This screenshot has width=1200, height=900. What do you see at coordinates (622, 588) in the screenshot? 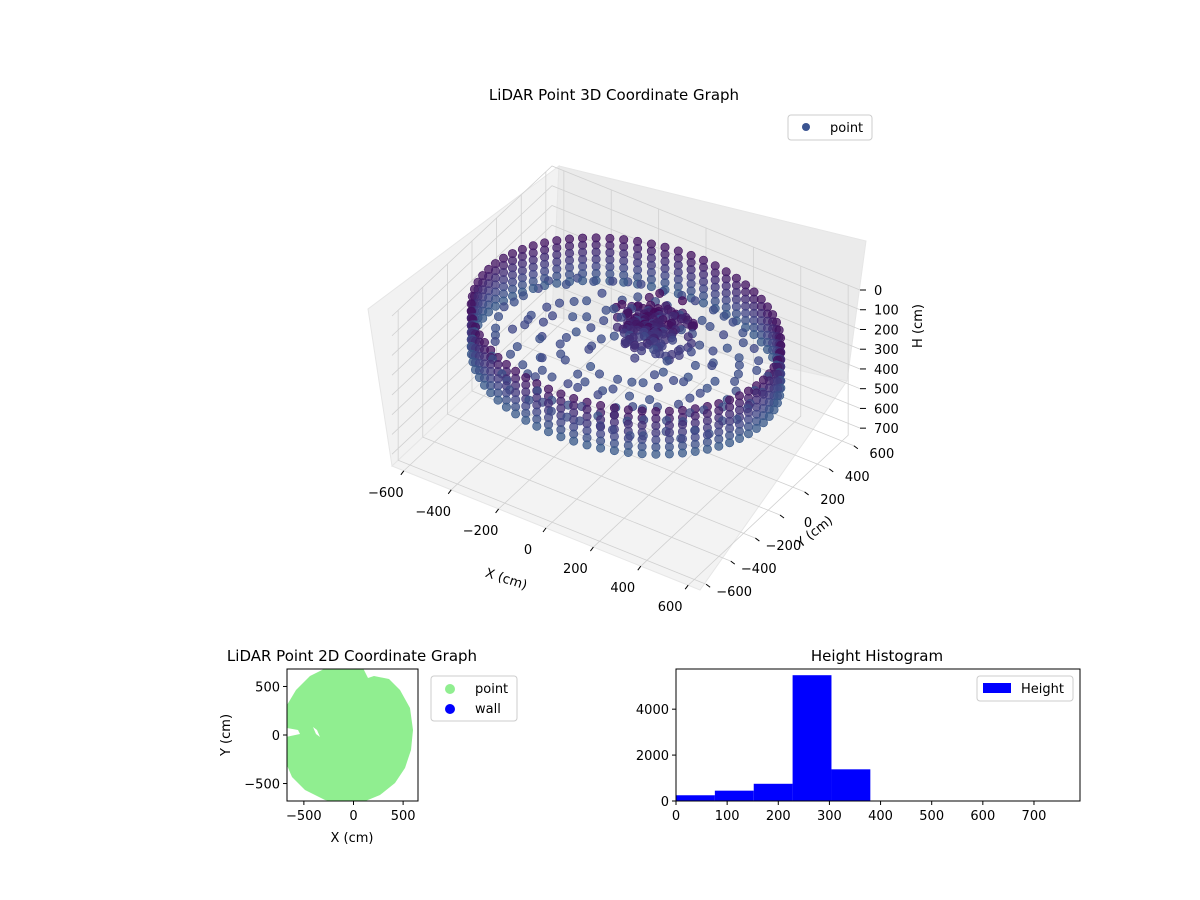
I see `x-tick-label-3d: 400` at bounding box center [622, 588].